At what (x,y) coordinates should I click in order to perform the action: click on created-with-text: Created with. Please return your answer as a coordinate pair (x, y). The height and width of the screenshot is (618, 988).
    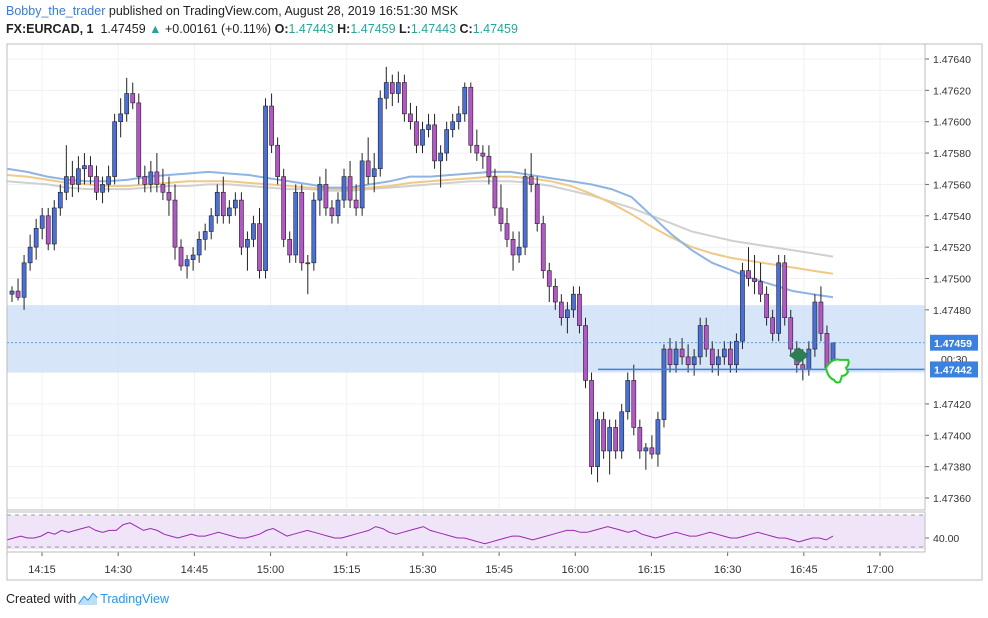
    Looking at the image, I should click on (41, 599).